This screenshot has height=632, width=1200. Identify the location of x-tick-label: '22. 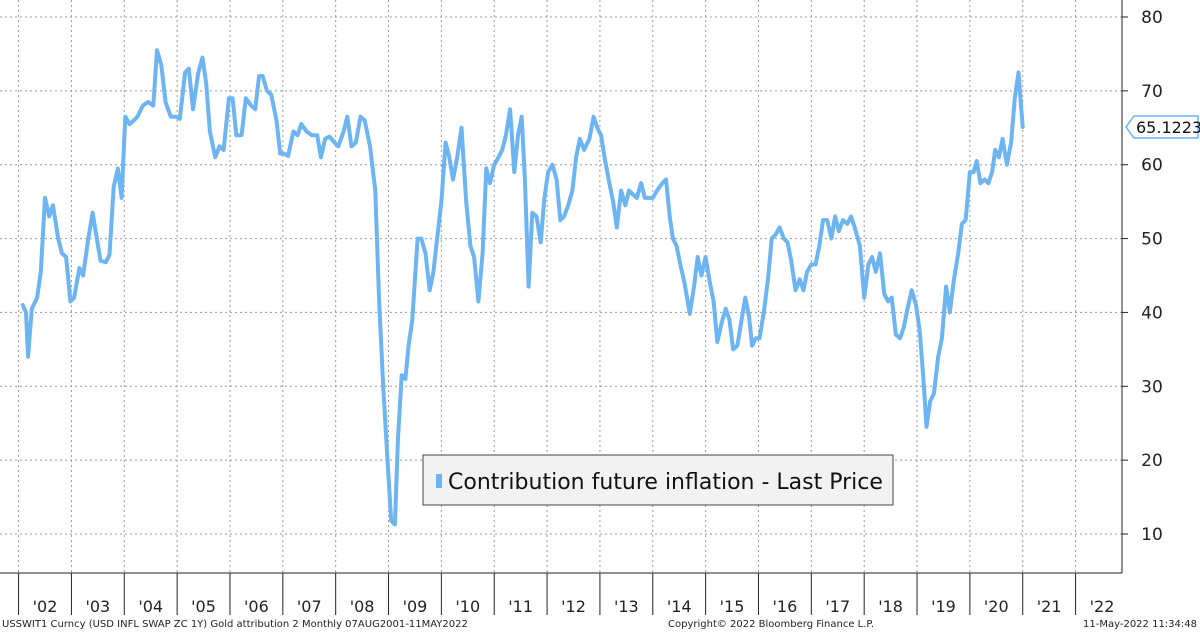
(1102, 606).